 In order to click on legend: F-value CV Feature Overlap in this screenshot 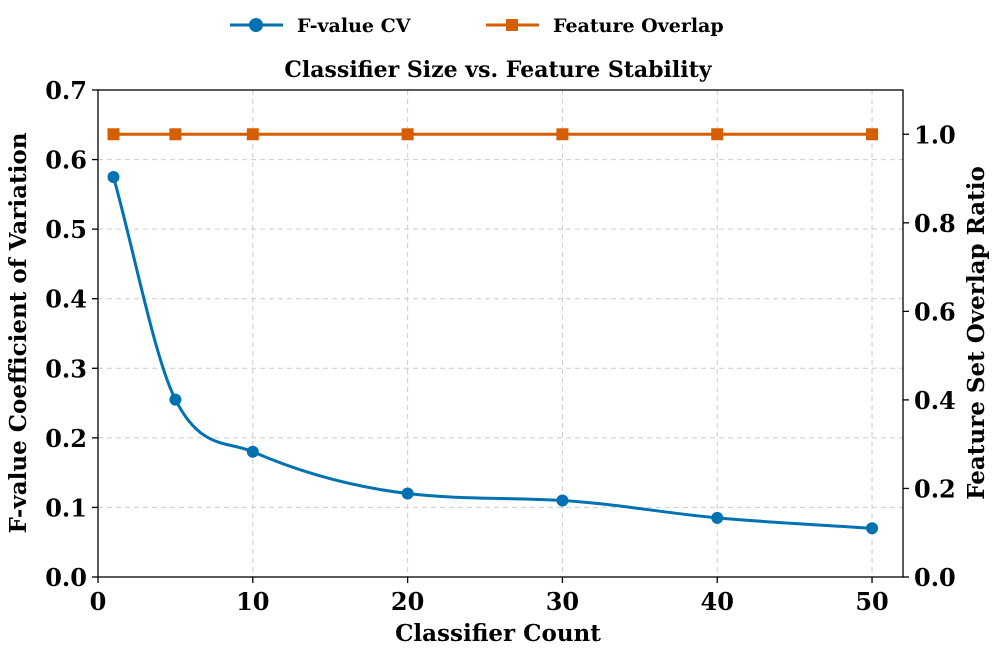, I will do `click(477, 26)`.